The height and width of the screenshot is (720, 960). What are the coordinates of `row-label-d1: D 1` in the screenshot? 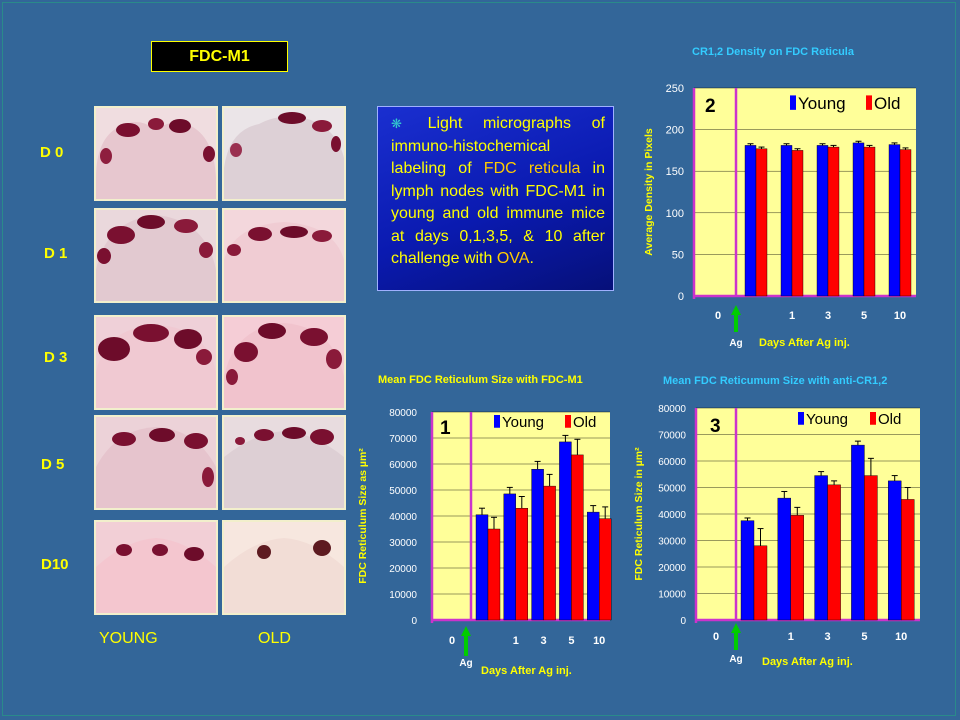 It's located at (56, 253).